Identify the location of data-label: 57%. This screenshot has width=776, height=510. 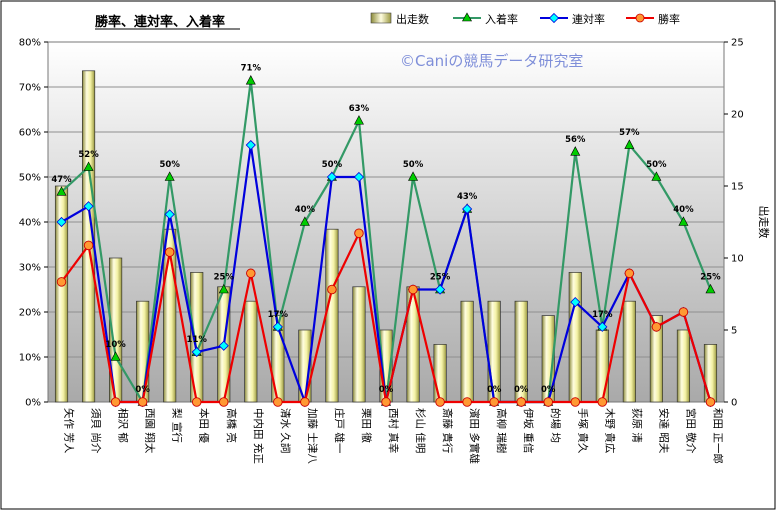
(629, 133).